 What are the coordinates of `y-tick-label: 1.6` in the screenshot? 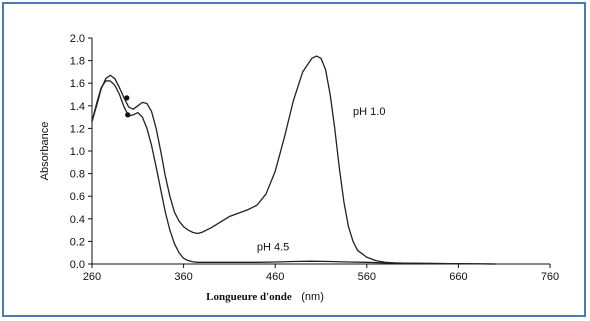 It's located at (77, 84).